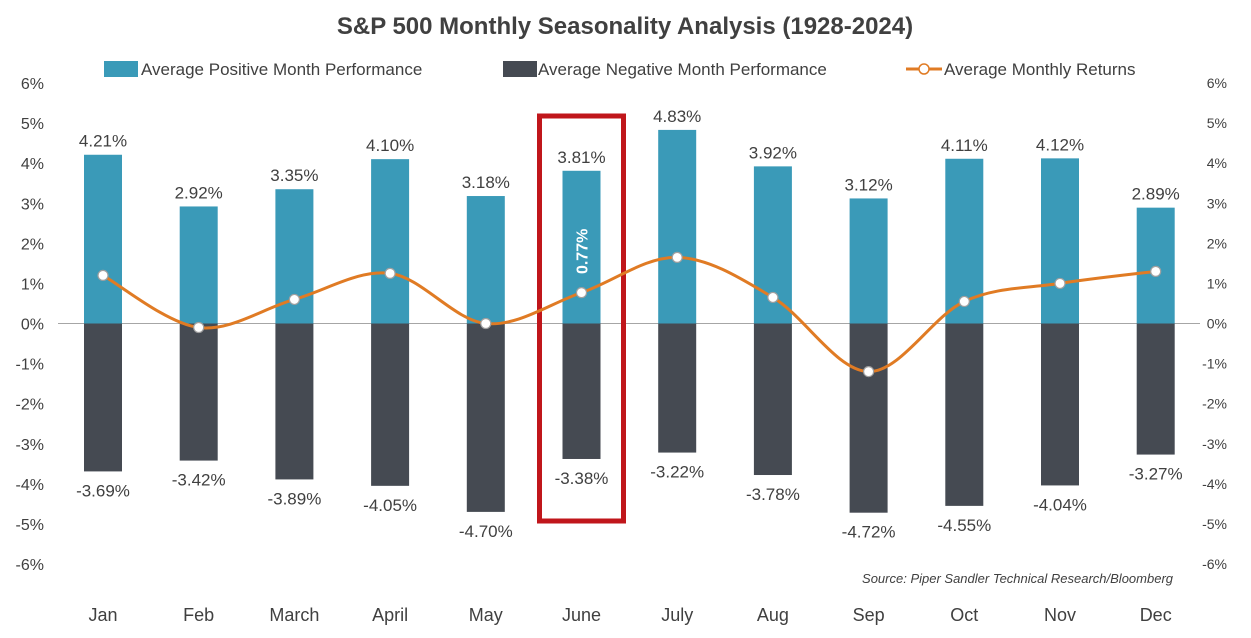 The height and width of the screenshot is (638, 1251). What do you see at coordinates (30, 565) in the screenshot?
I see `left-tick-label: -6%` at bounding box center [30, 565].